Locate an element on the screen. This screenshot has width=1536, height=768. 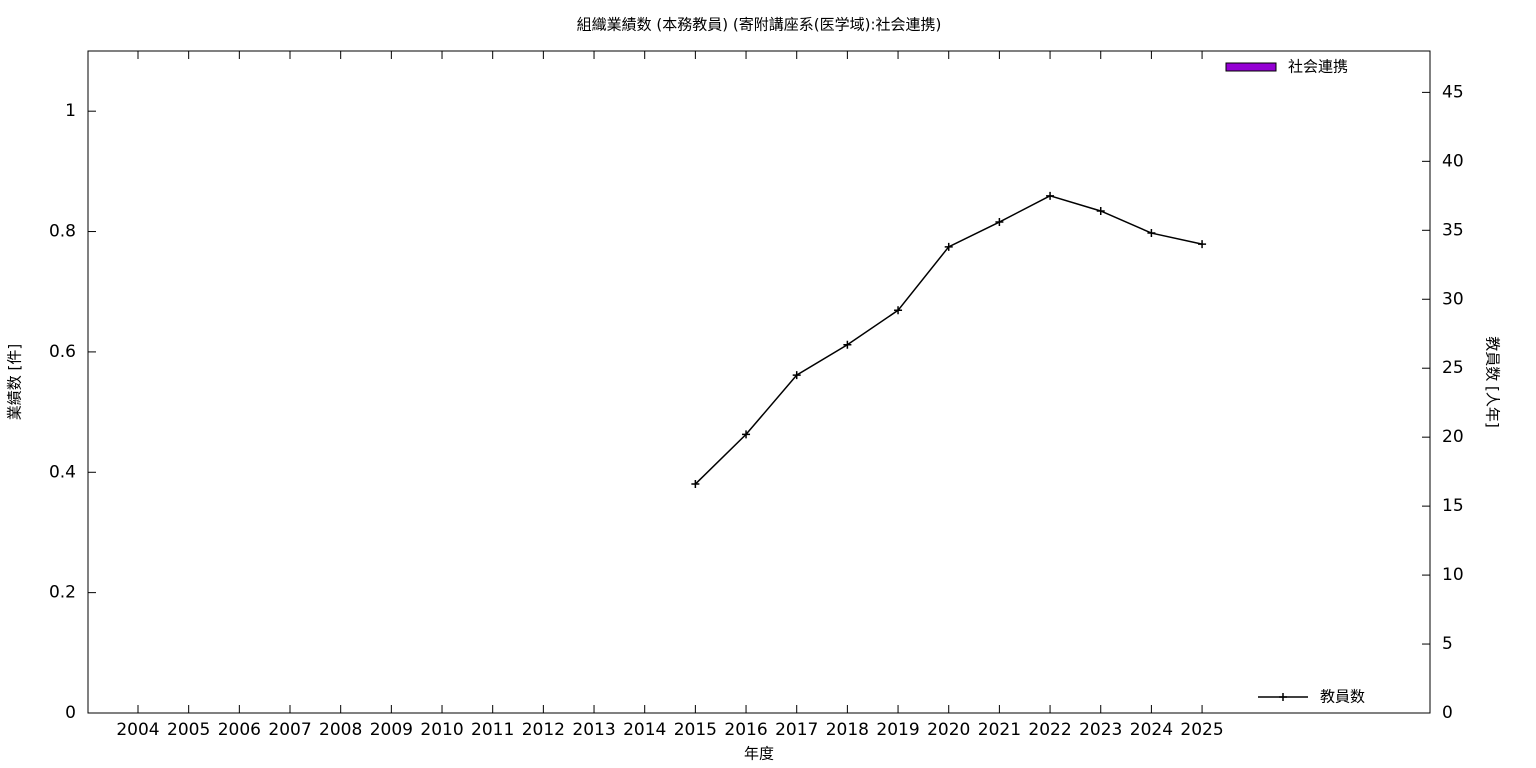
x-tick-label: 2014 is located at coordinates (644, 730).